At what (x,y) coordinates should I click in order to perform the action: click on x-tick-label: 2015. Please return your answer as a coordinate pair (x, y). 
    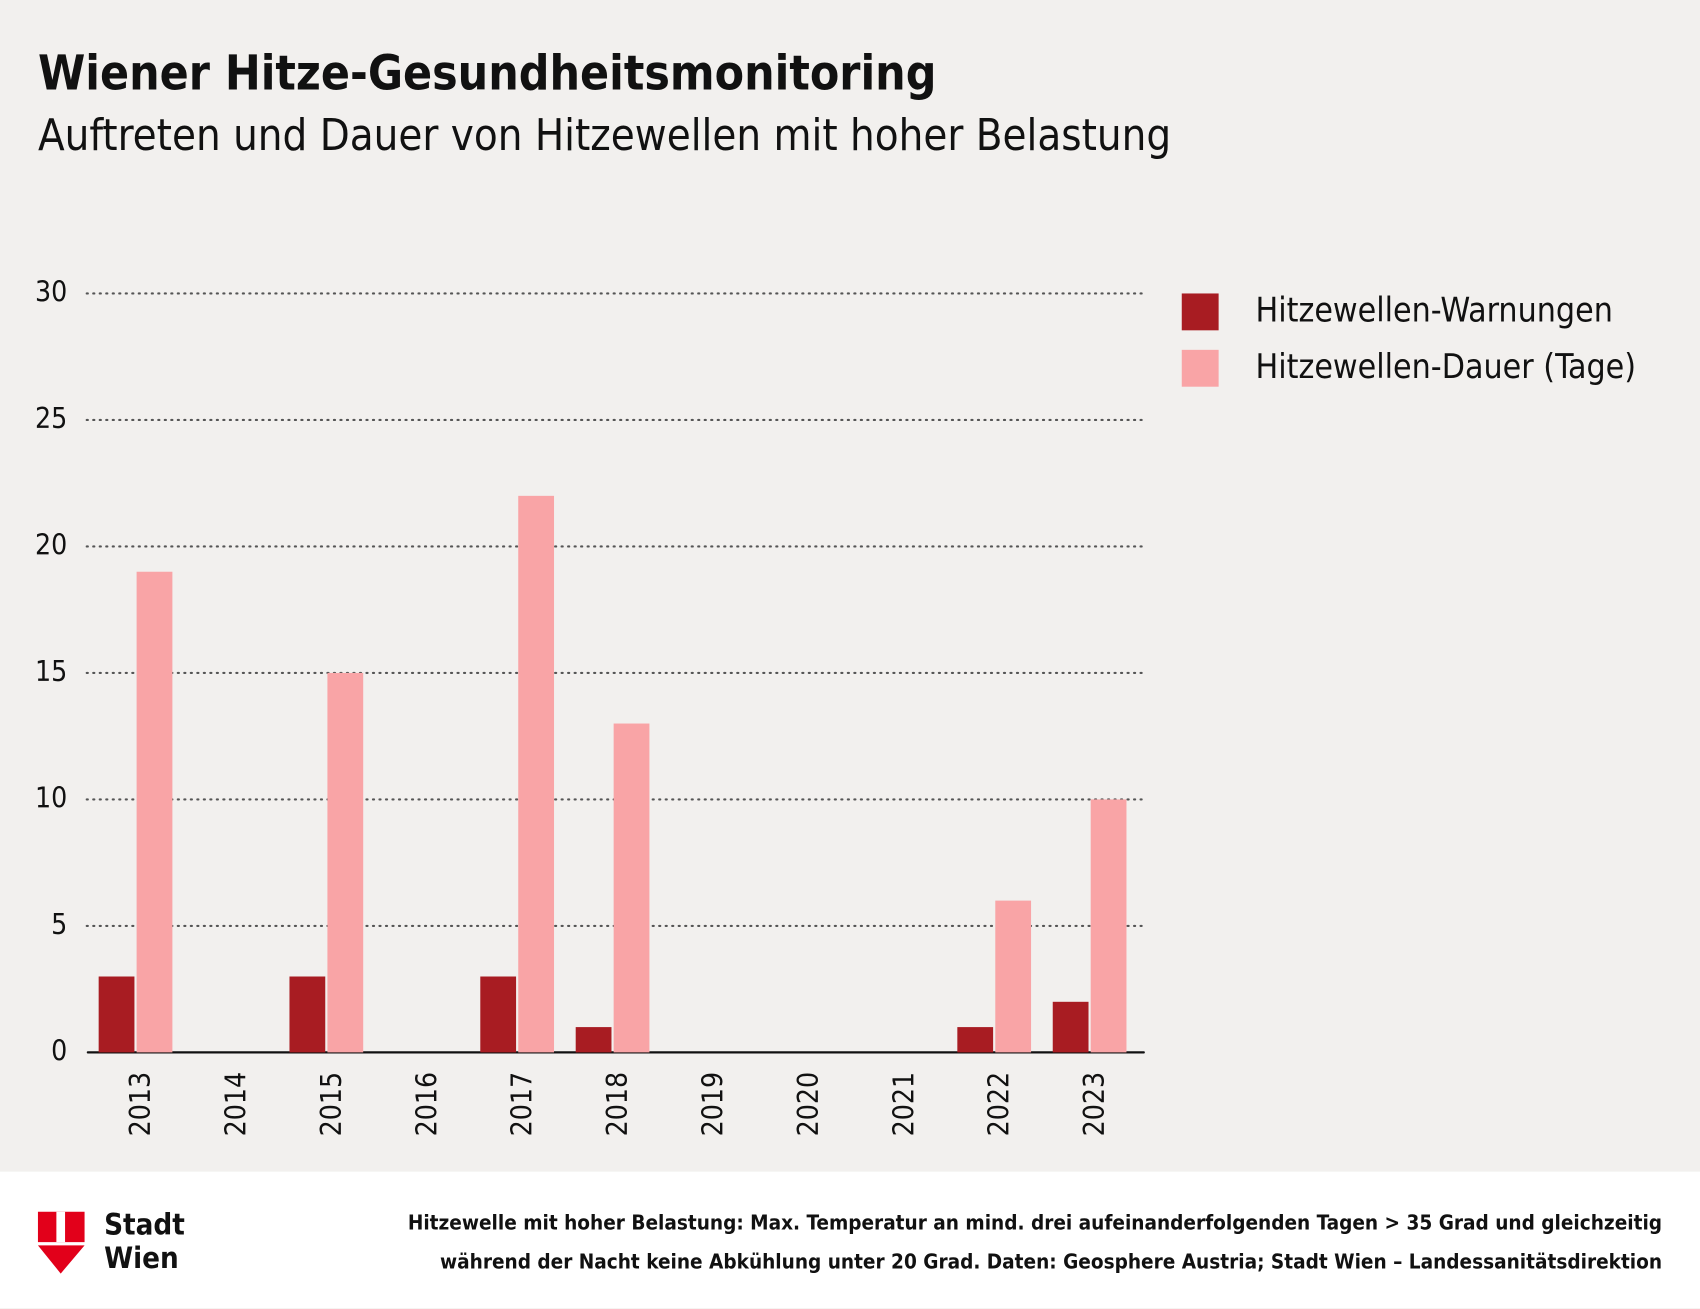
    Looking at the image, I should click on (331, 1104).